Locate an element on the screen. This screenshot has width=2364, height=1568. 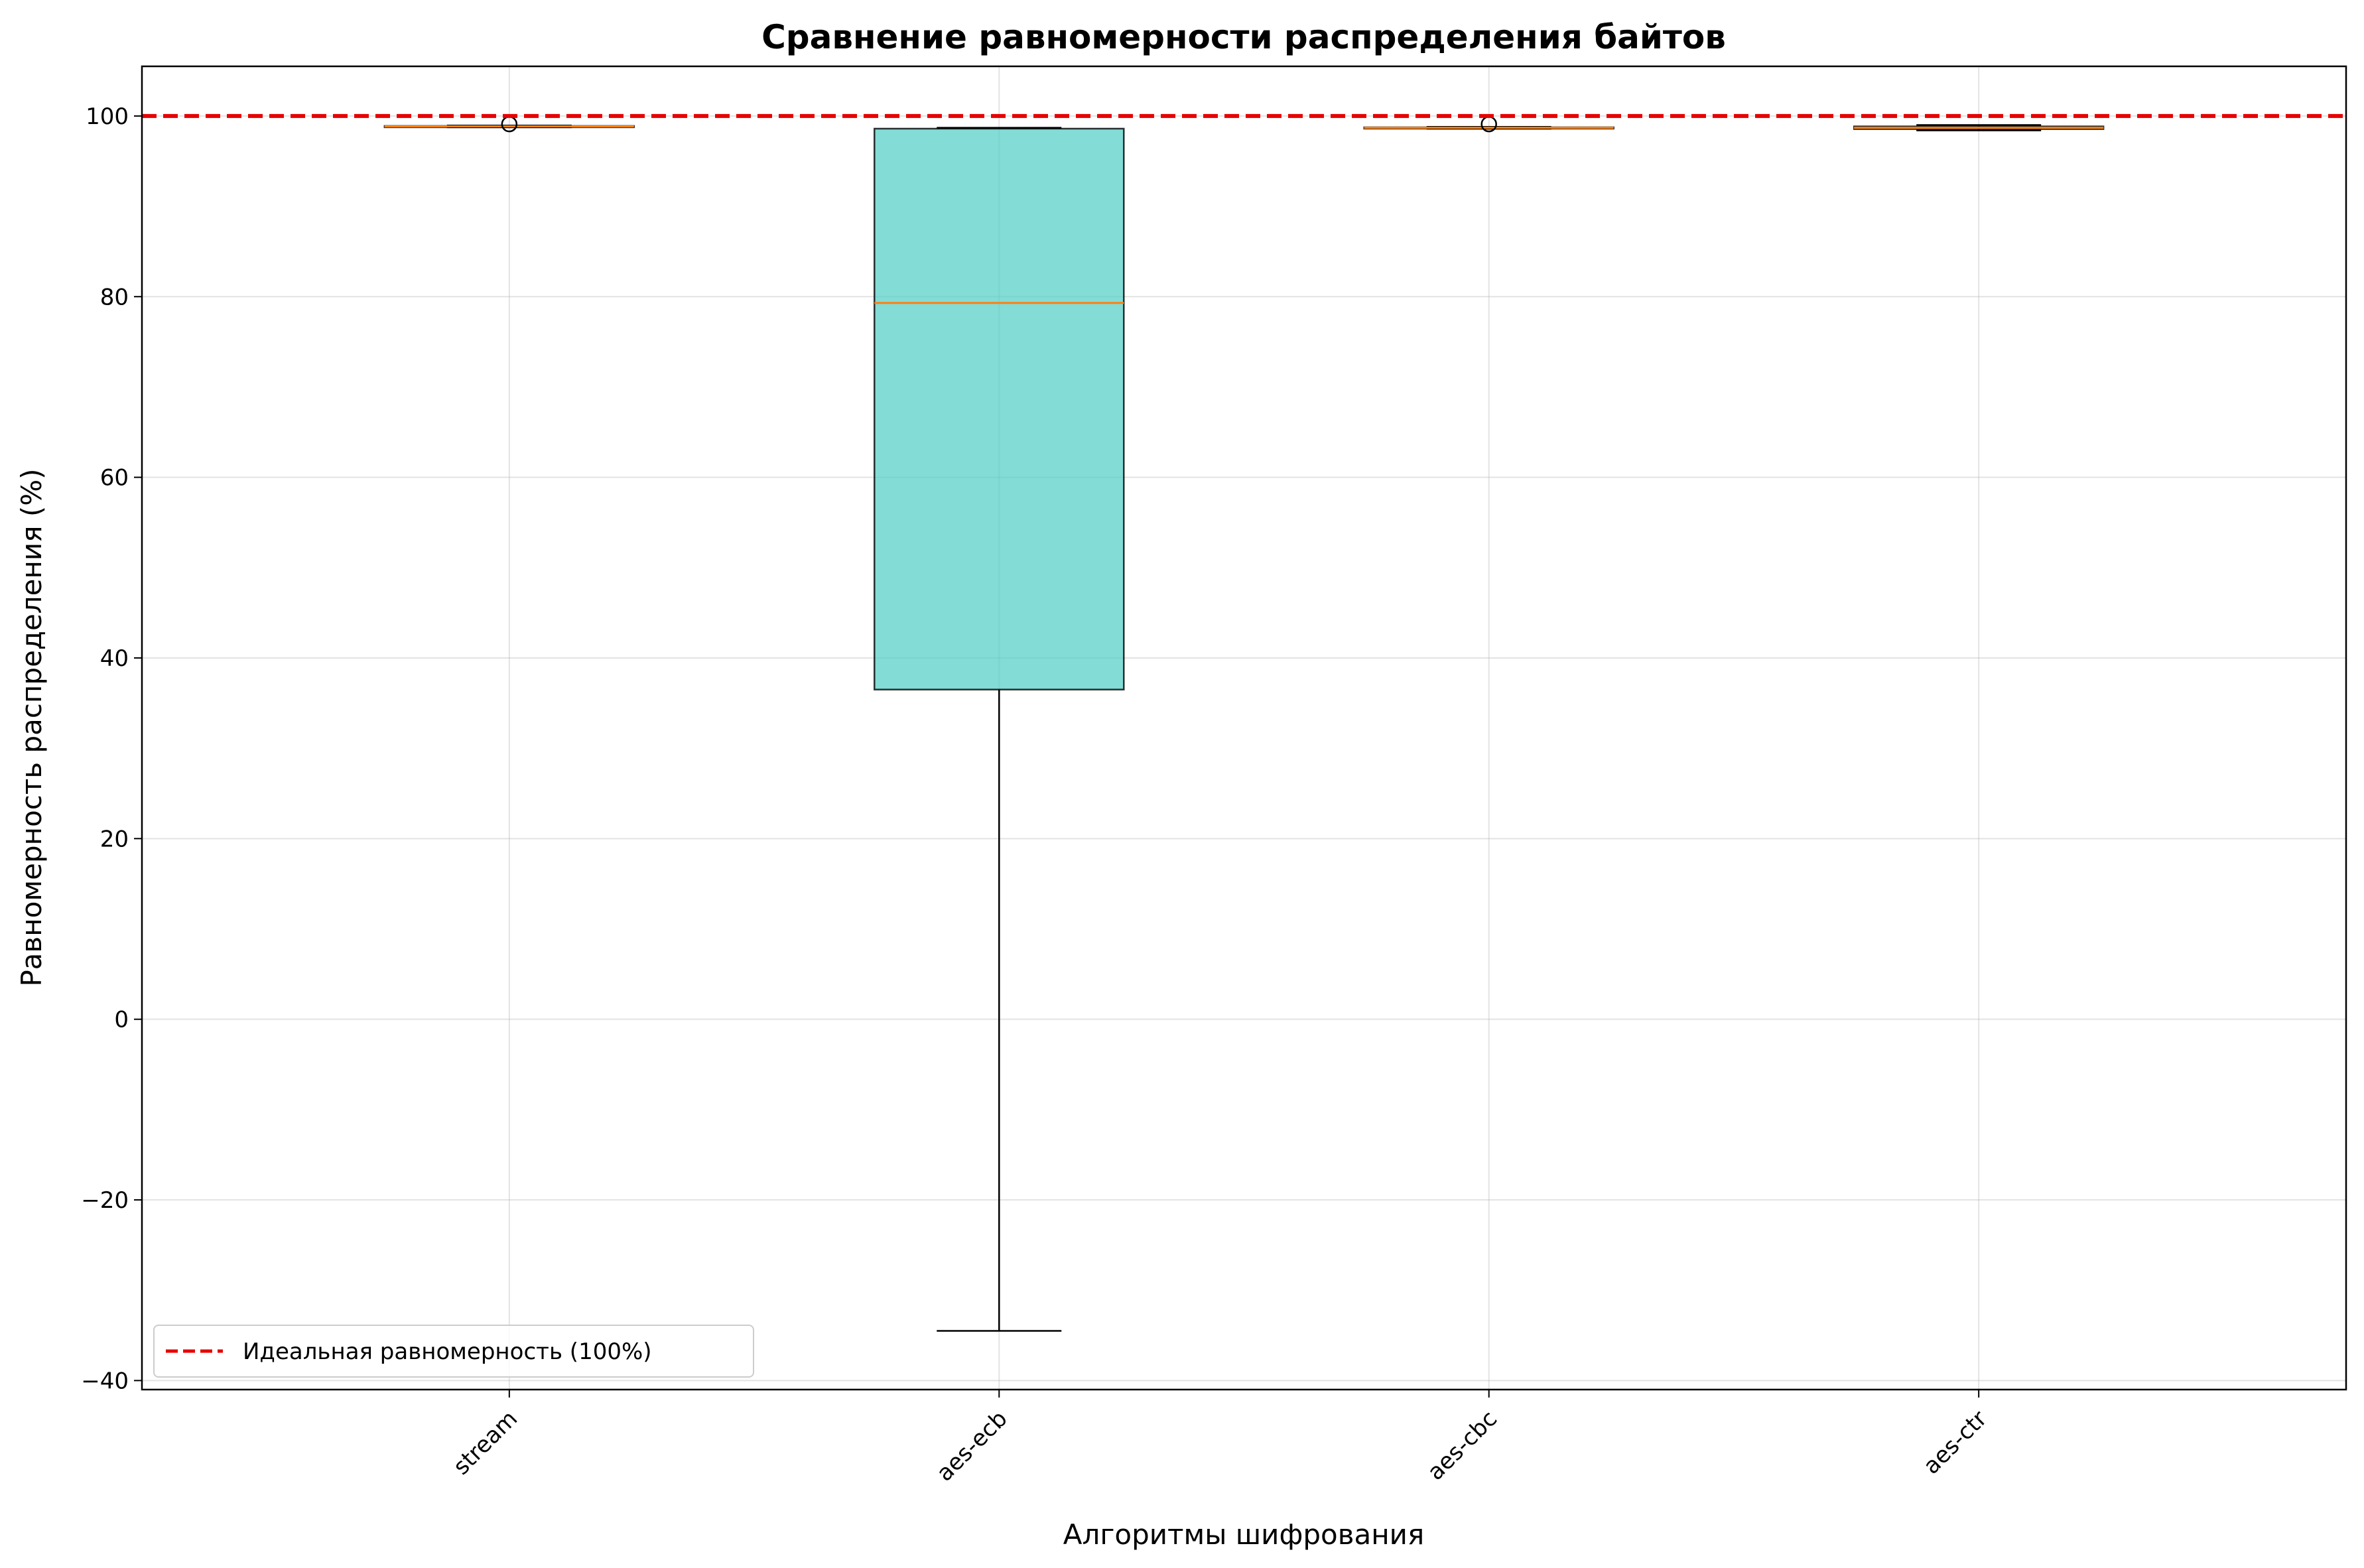
box-aes-cbc is located at coordinates (1488, 124).